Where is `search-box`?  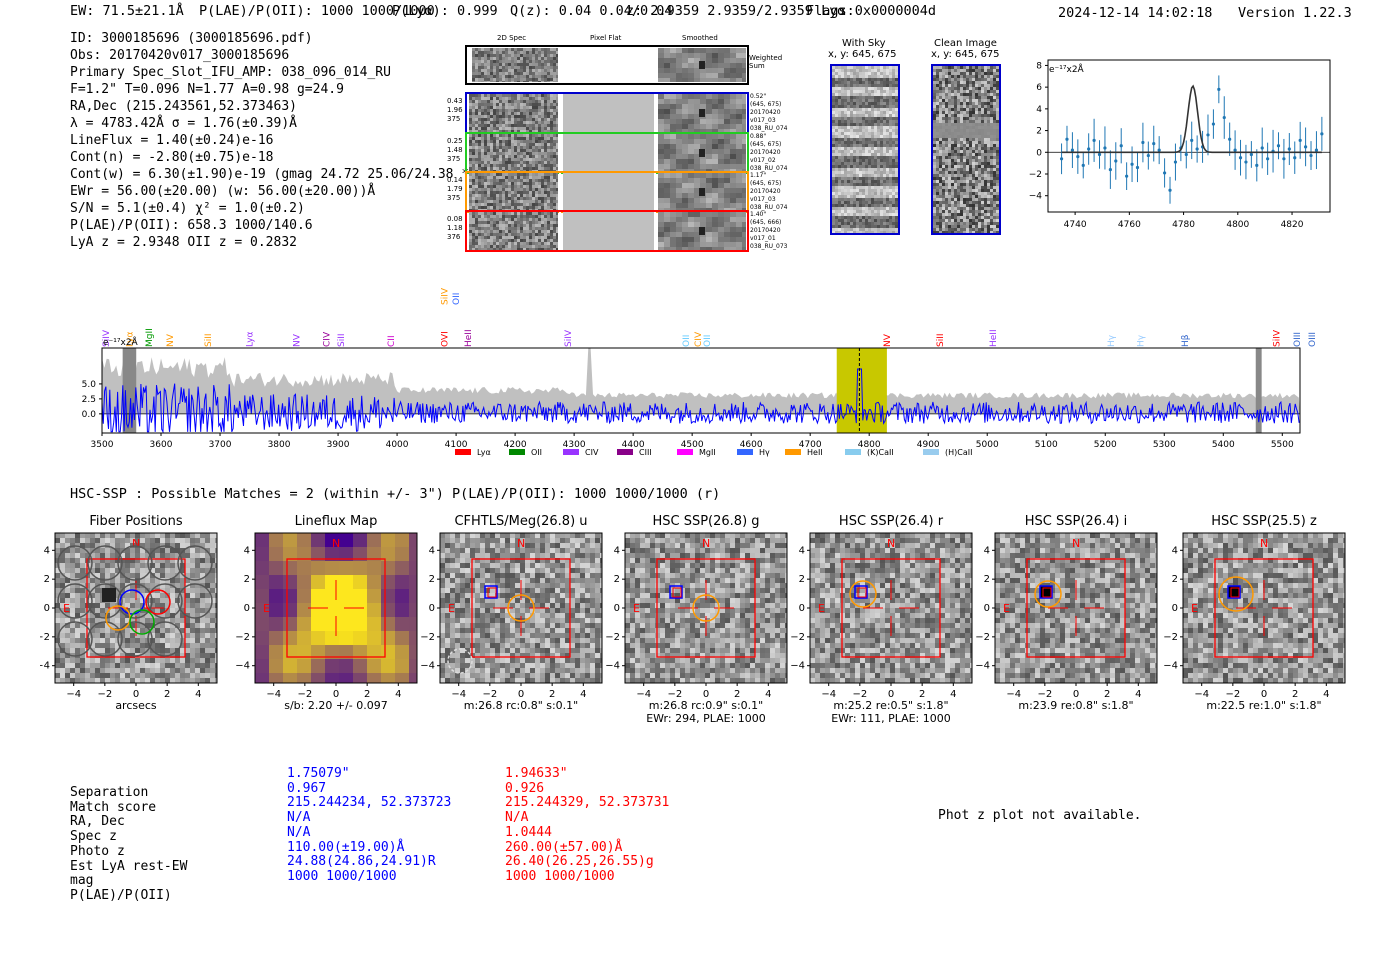
search-box is located at coordinates (136, 608).